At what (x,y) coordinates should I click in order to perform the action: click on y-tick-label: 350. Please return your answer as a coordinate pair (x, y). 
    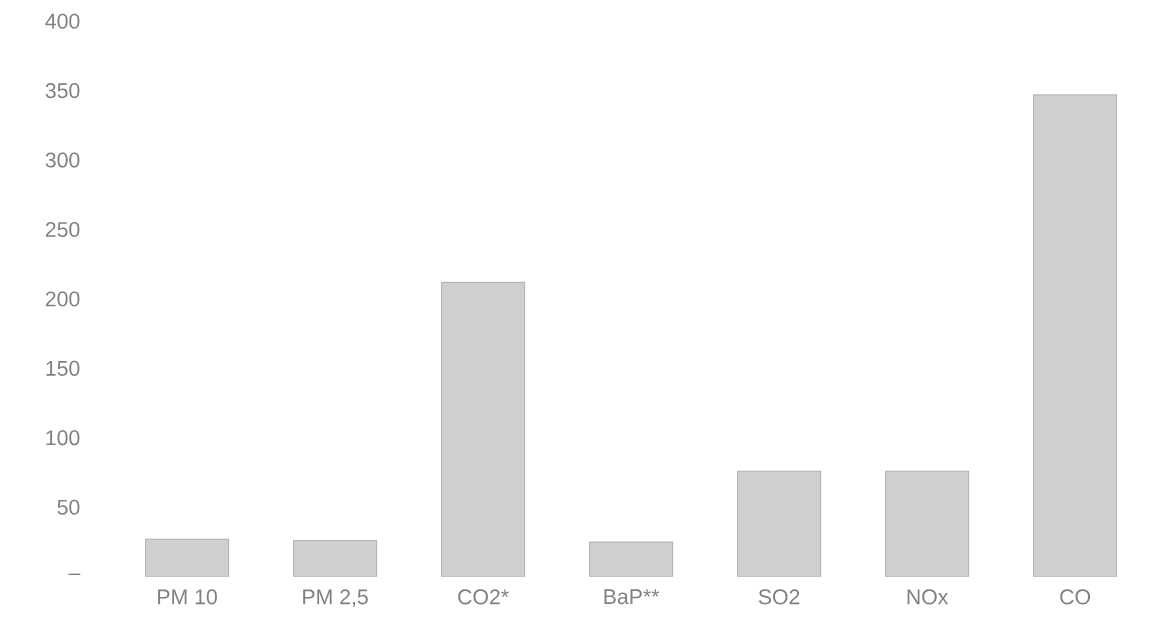
    Looking at the image, I should click on (62, 91).